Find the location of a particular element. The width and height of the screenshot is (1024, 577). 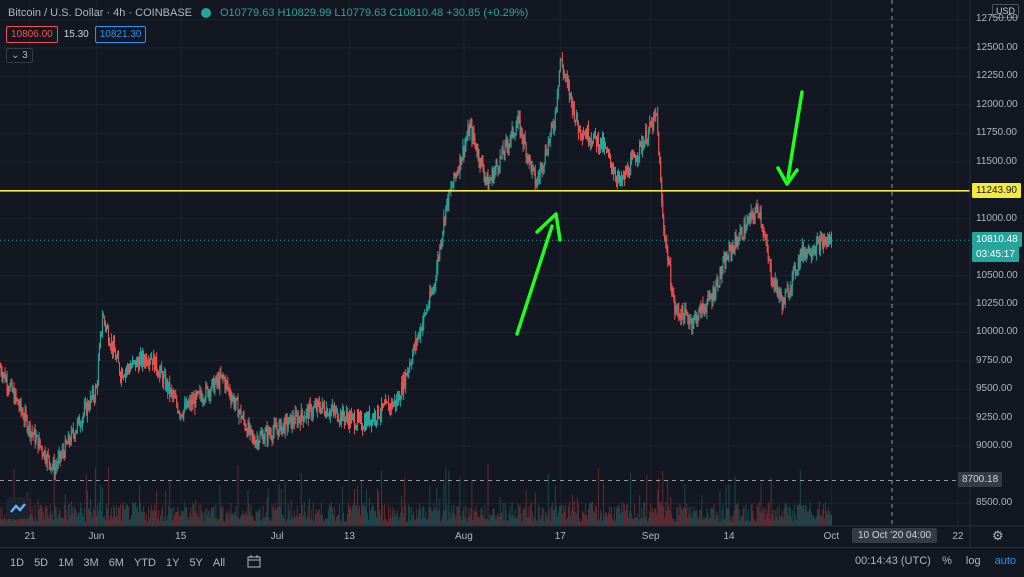

currency-label: USD is located at coordinates (1005, 11).